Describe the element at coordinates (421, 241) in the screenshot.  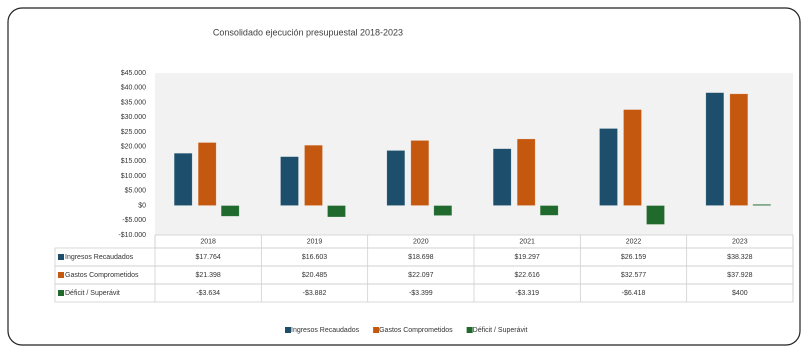
I see `x-tick-label: 2020` at that location.